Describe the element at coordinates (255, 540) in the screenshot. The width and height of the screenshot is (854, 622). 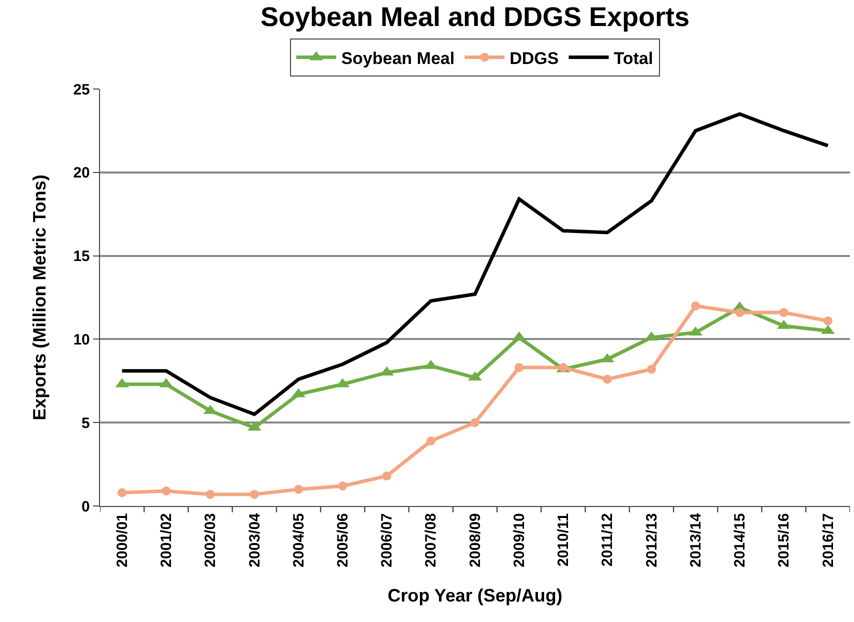
I see `x-tick-label: 2003/04` at that location.